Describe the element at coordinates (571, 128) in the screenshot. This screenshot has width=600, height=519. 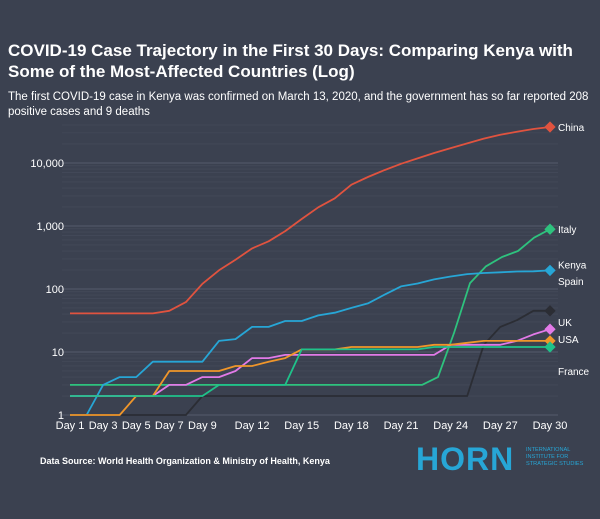
I see `series-label-china: China` at that location.